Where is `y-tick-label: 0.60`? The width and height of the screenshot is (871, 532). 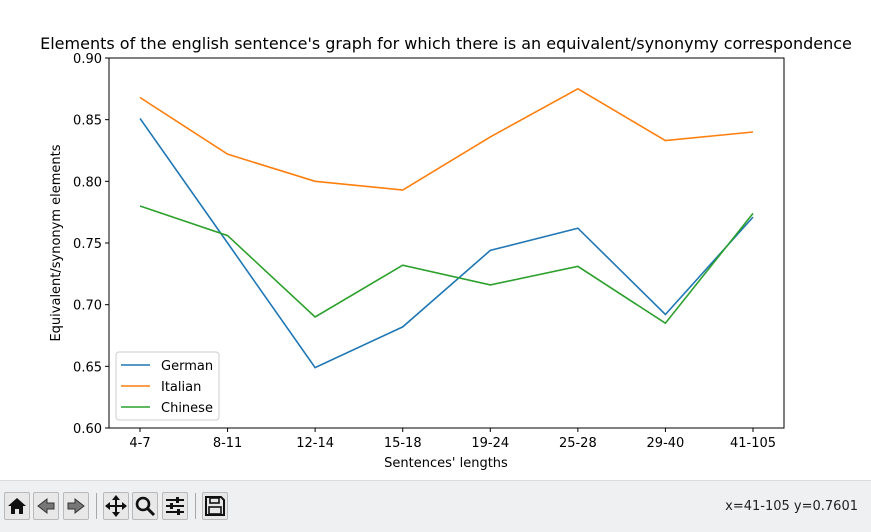
y-tick-label: 0.60 is located at coordinates (87, 429).